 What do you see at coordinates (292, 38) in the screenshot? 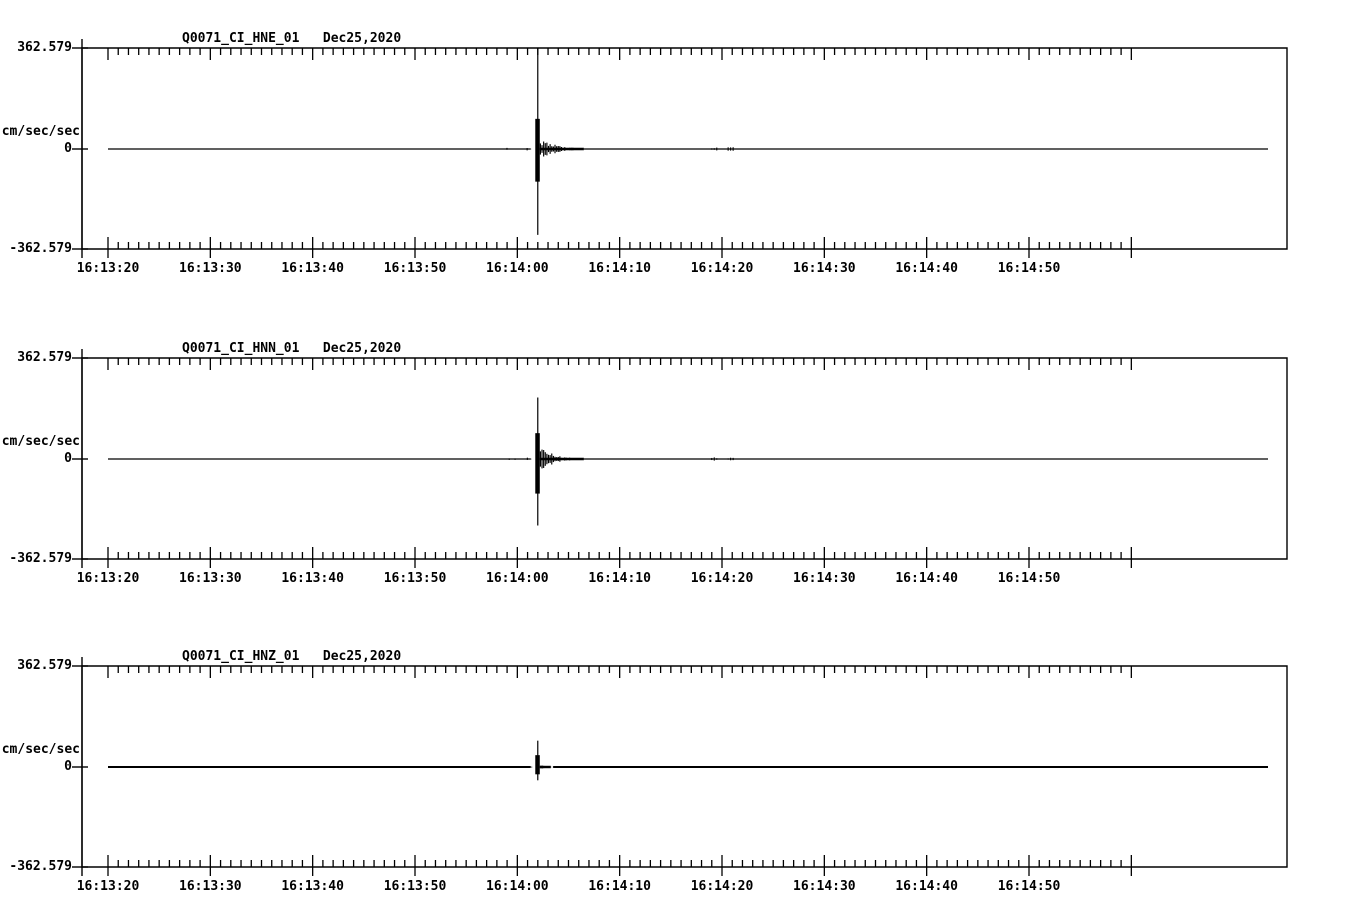
I see `panel-title-hne: Q0071_CI_HNE_01 Dec25,2020` at bounding box center [292, 38].